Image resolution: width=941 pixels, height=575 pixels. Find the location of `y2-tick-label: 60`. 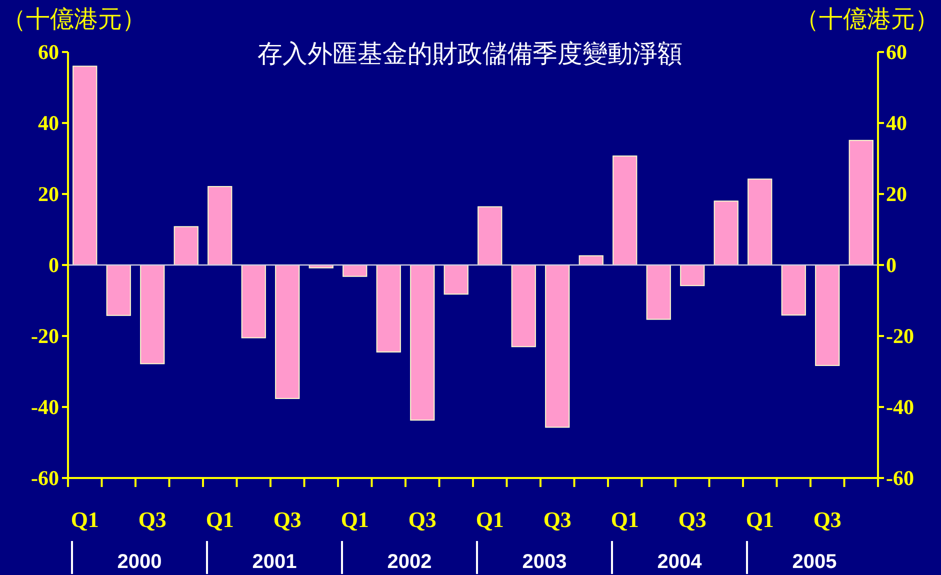

y2-tick-label: 60 is located at coordinates (896, 52).